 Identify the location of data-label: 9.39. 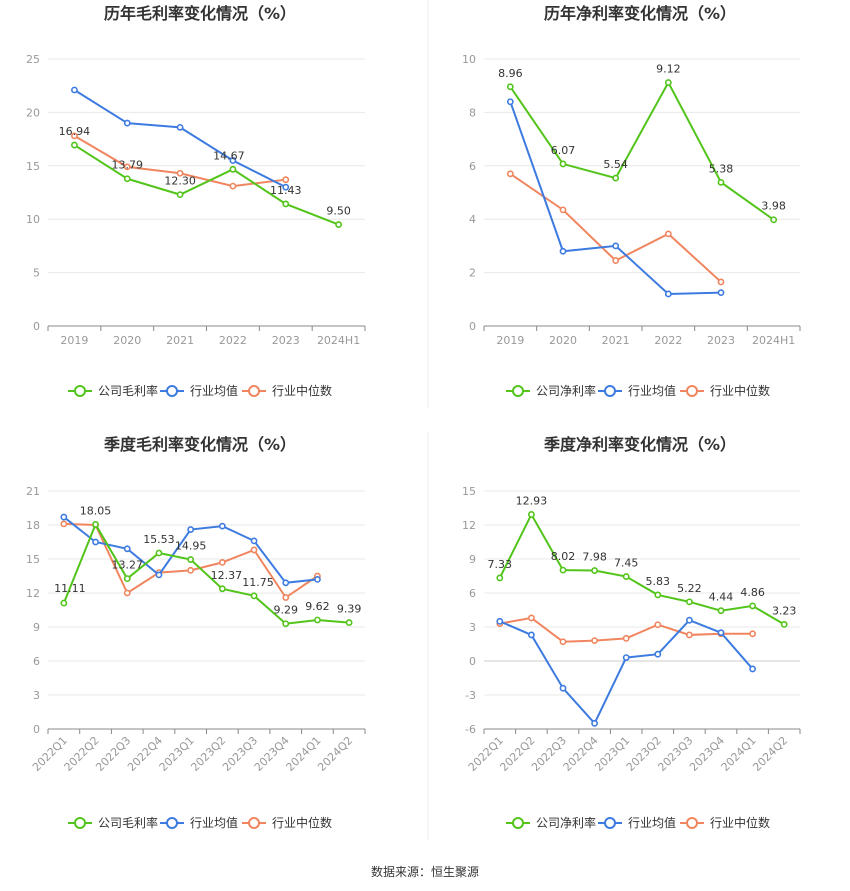
(349, 609).